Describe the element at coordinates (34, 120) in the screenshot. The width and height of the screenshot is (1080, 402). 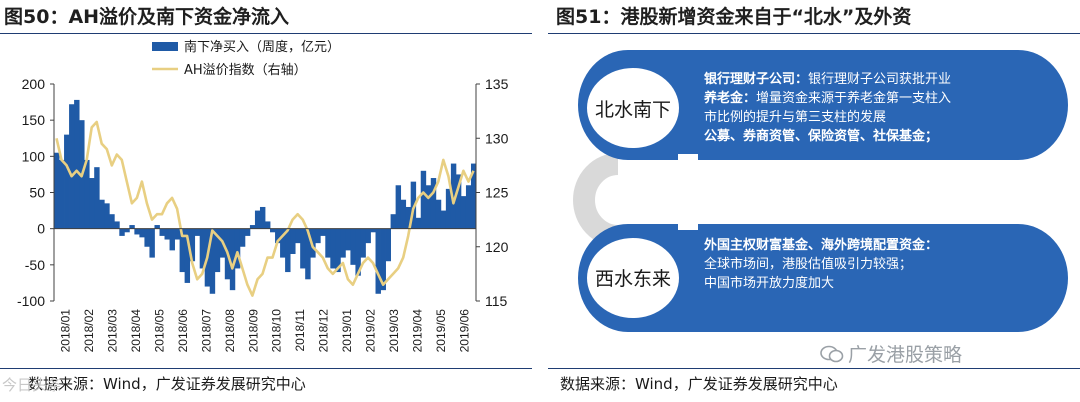
I see `left-tick-label: 150` at that location.